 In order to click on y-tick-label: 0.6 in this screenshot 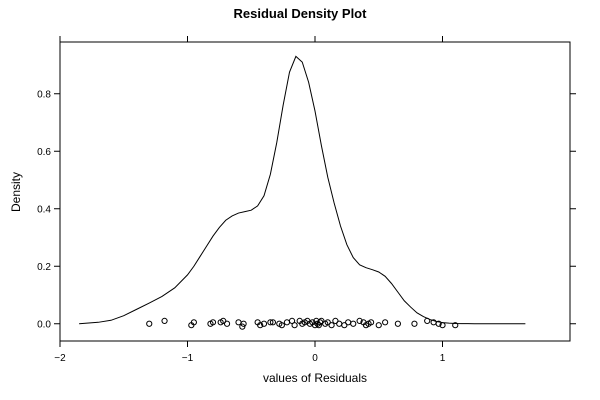, I will do `click(44, 152)`.